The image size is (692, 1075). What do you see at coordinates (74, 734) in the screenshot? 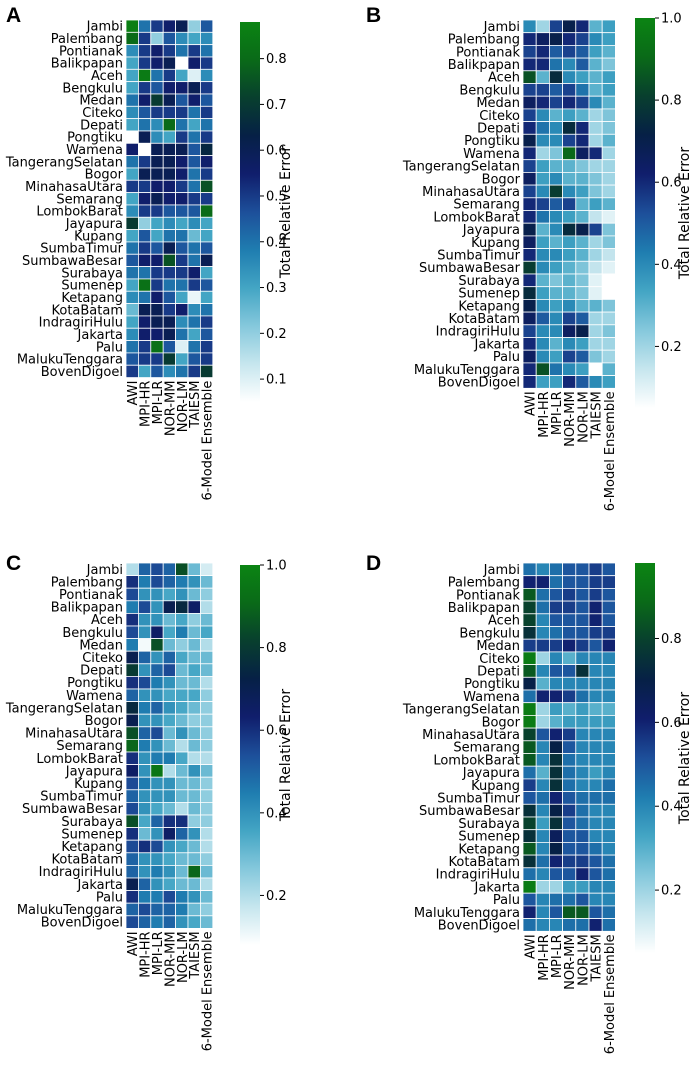
I see `y-tick-label: MinahasaUtara` at bounding box center [74, 734].